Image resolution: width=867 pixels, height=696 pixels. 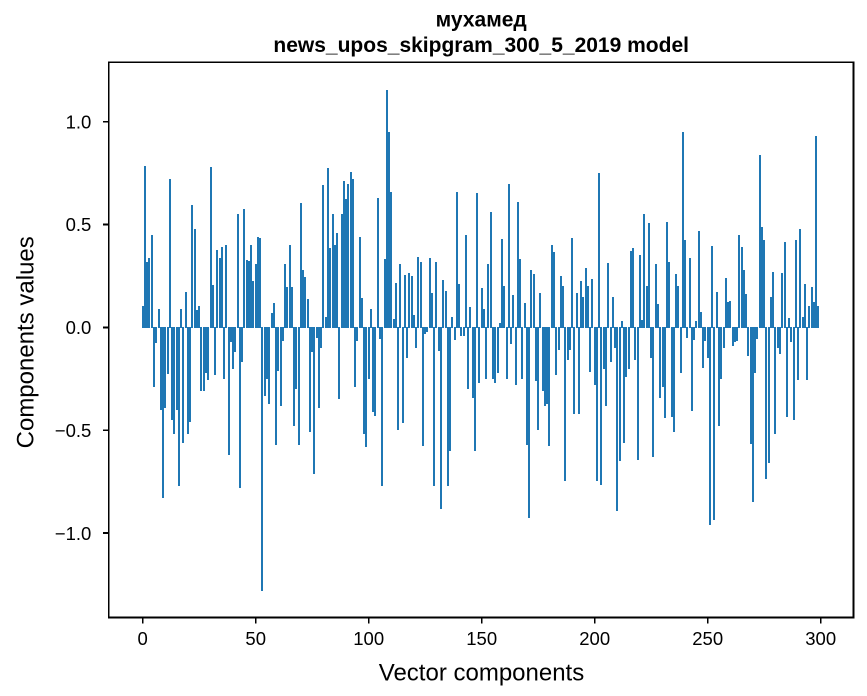 I want to click on svg-text: −0.5, so click(x=73, y=430).